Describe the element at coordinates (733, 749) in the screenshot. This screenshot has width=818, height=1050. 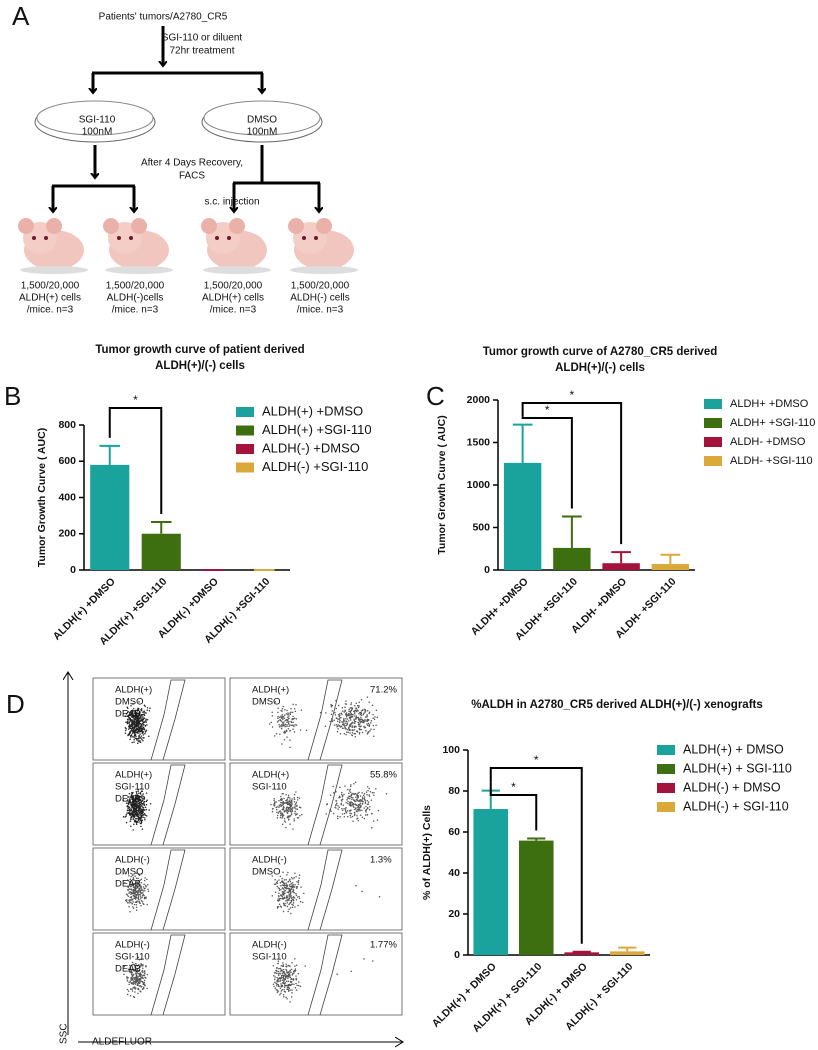
I see `legend-label: ALDH(+) + DMSO` at that location.